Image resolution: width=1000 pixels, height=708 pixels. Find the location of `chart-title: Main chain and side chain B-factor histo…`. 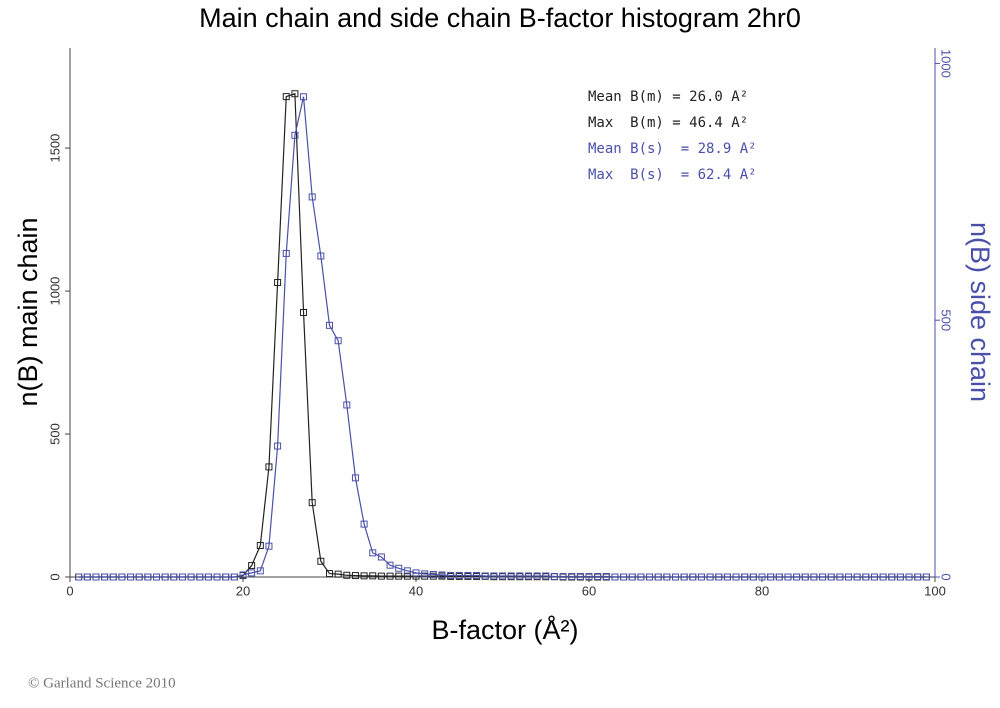

chart-title: Main chain and side chain B-factor histo… is located at coordinates (500, 18).